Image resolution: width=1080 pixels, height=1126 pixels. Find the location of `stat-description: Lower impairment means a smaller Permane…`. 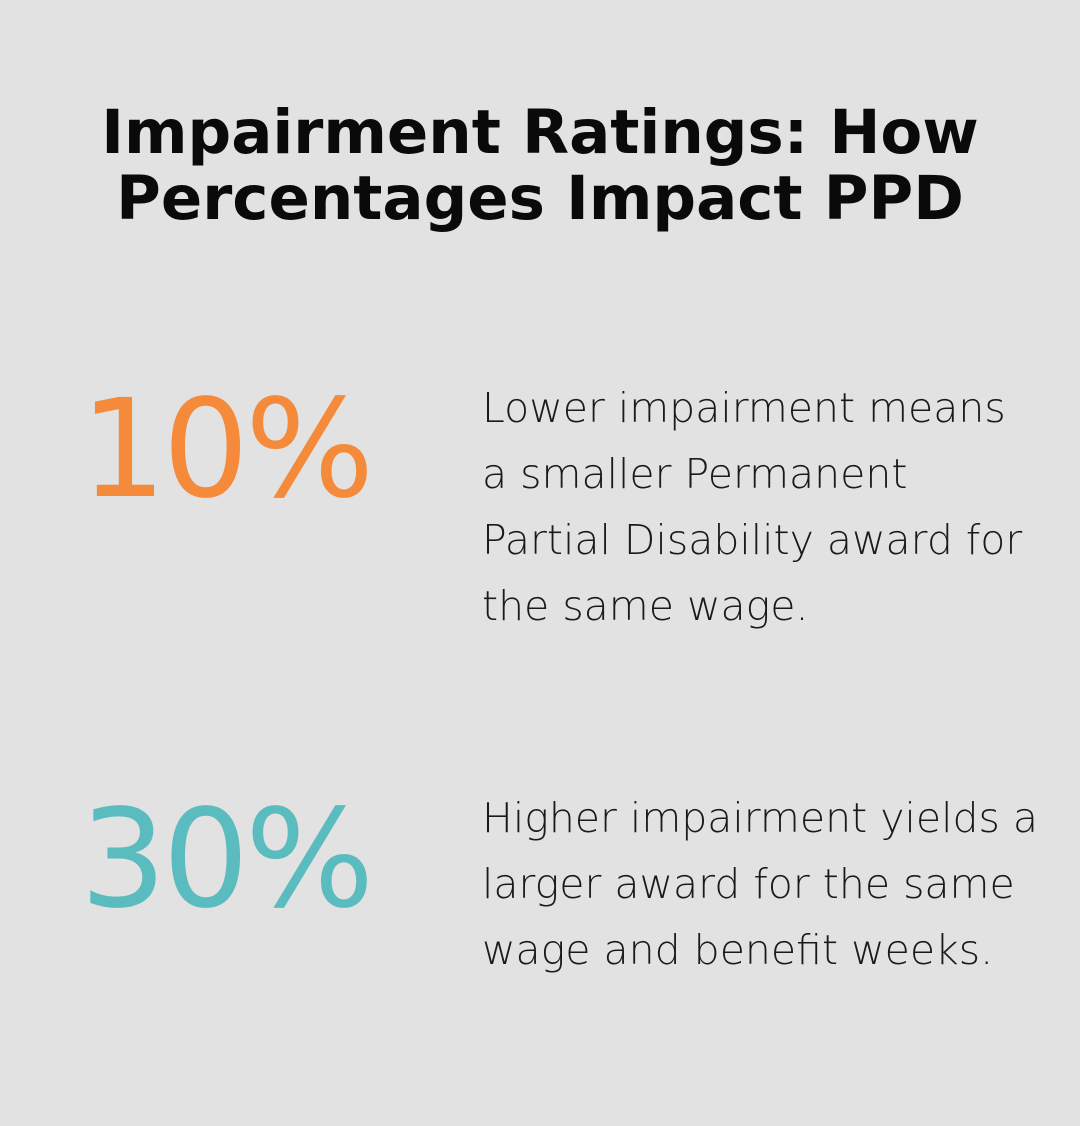

stat-description: Lower impairment means a smaller Permane… is located at coordinates (752, 507).